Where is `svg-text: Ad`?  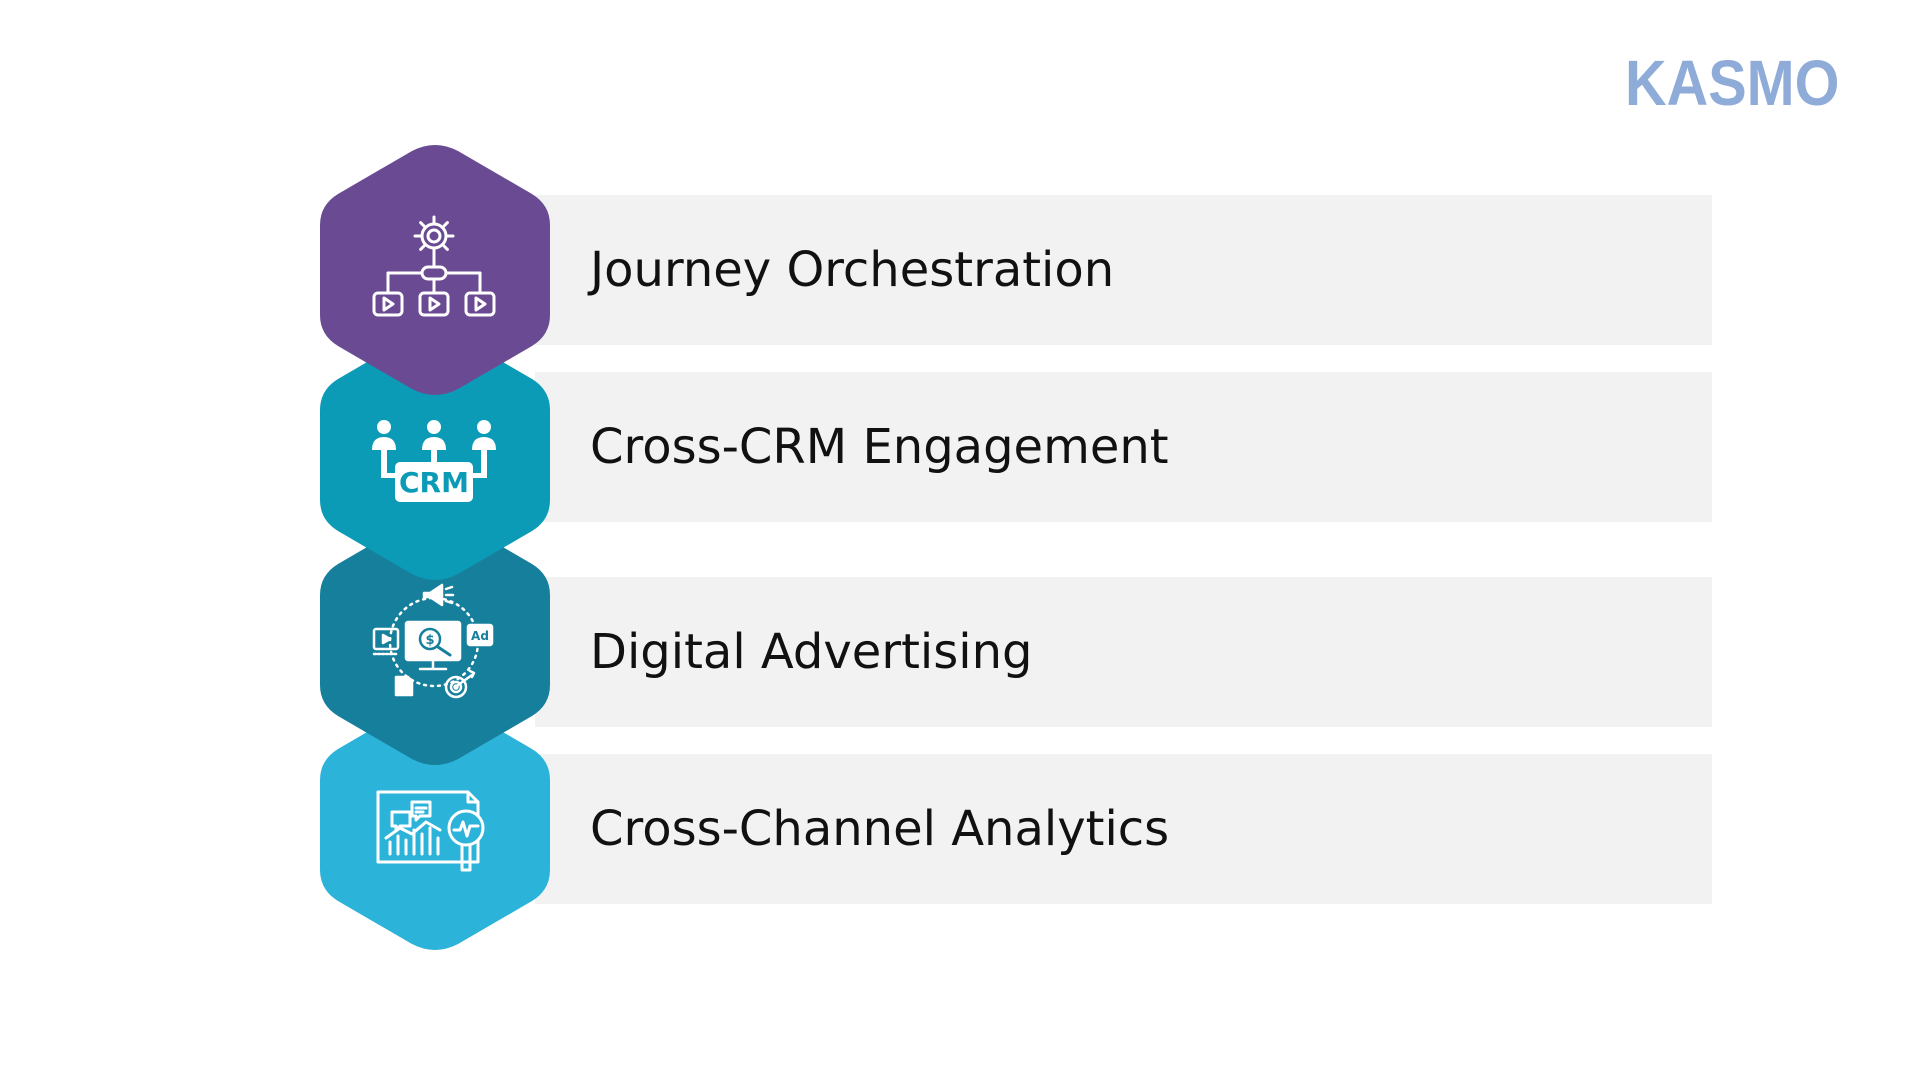 svg-text: Ad is located at coordinates (480, 636).